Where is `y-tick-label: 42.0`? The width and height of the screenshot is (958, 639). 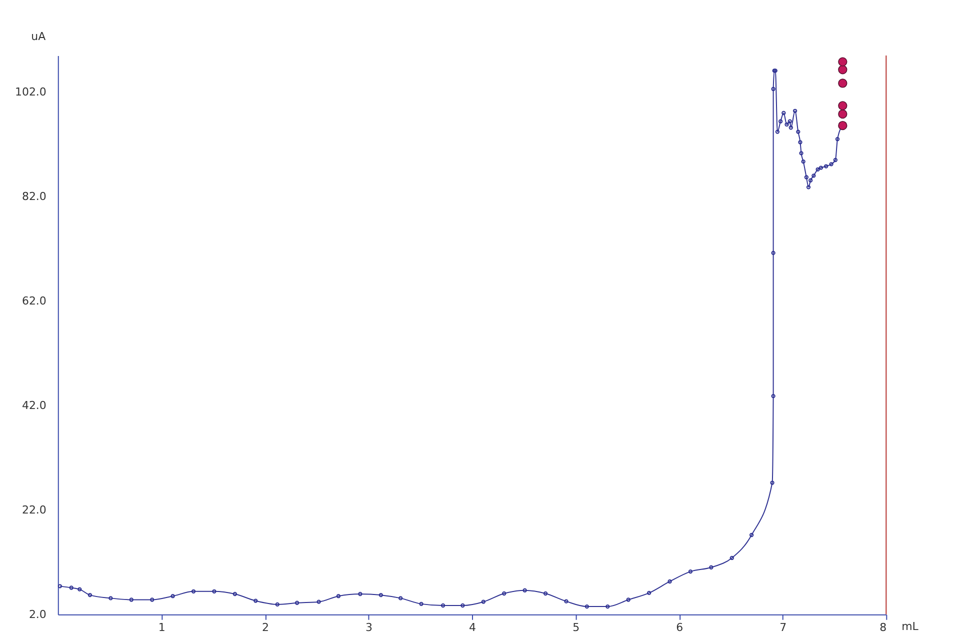
y-tick-label: 42.0 is located at coordinates (34, 405).